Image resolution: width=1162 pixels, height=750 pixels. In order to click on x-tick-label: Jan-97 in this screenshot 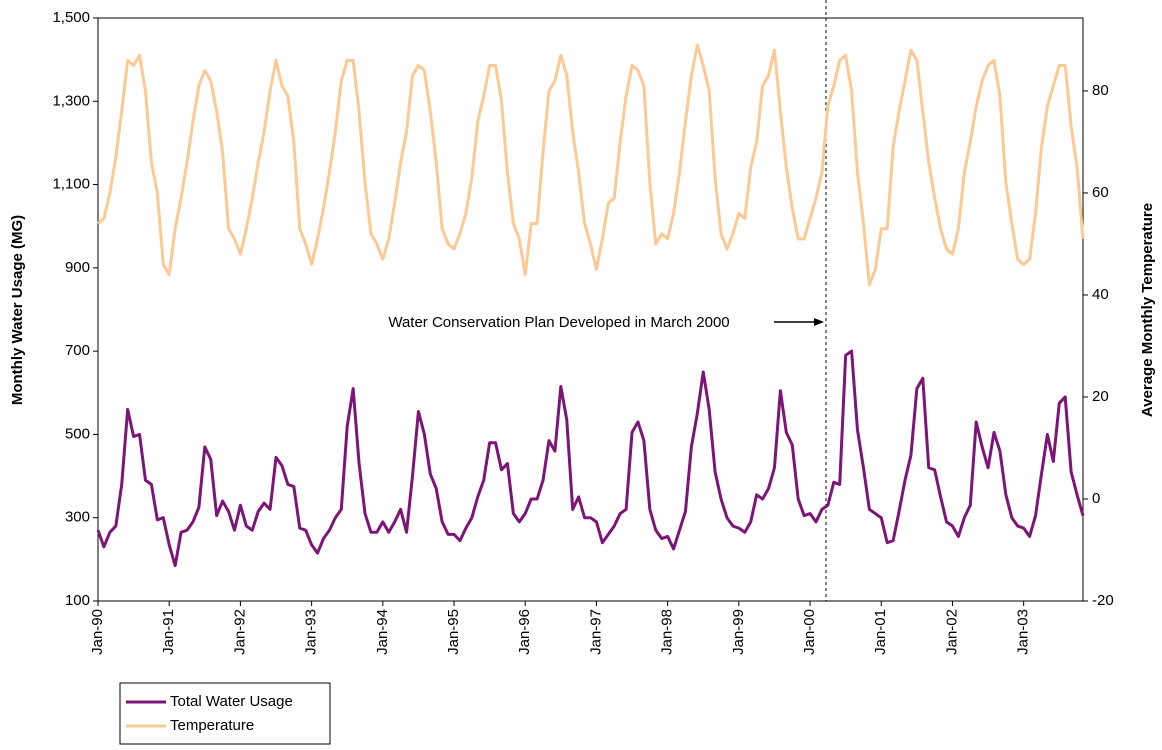, I will do `click(595, 632)`.